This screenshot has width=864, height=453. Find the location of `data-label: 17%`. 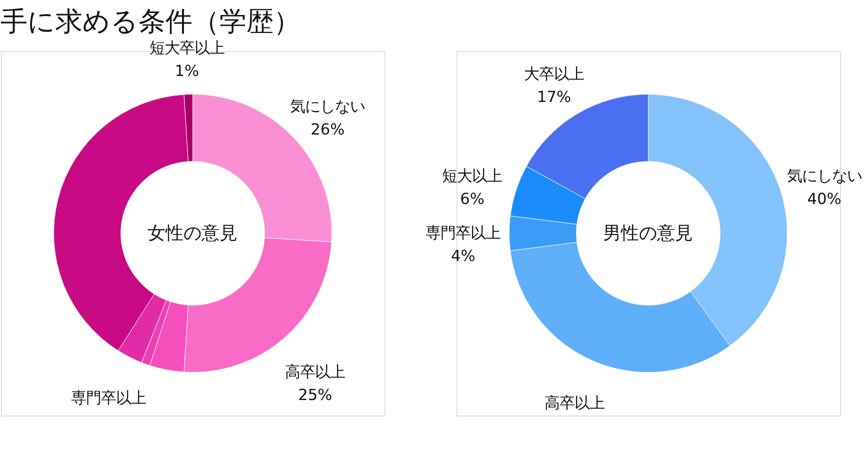

data-label: 17% is located at coordinates (554, 97).